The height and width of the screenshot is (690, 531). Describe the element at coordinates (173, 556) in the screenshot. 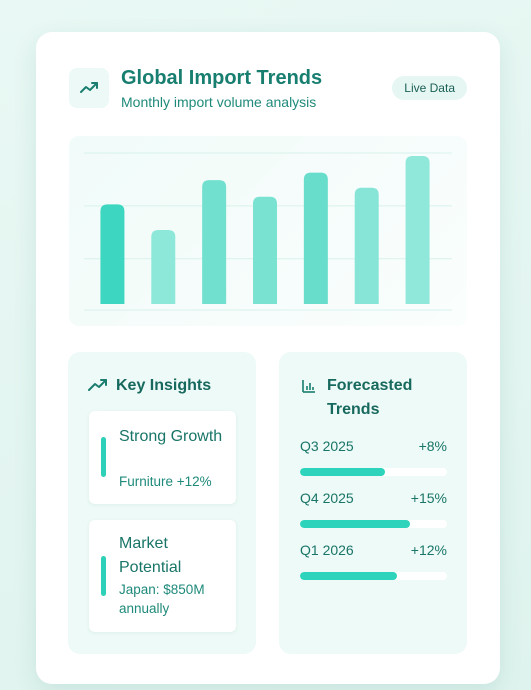

I see `insight-title: Market Potential` at that location.